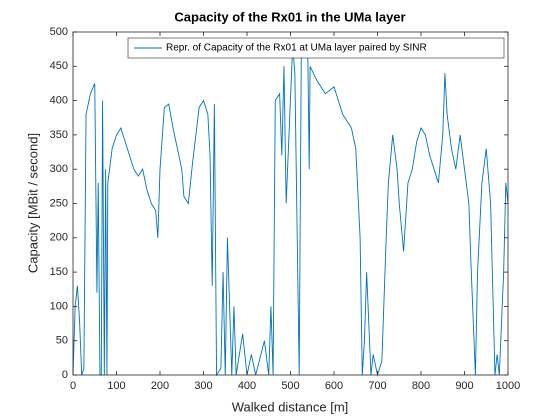 This screenshot has width=560, height=420. What do you see at coordinates (59, 135) in the screenshot?
I see `y-tick-label: 350` at bounding box center [59, 135].